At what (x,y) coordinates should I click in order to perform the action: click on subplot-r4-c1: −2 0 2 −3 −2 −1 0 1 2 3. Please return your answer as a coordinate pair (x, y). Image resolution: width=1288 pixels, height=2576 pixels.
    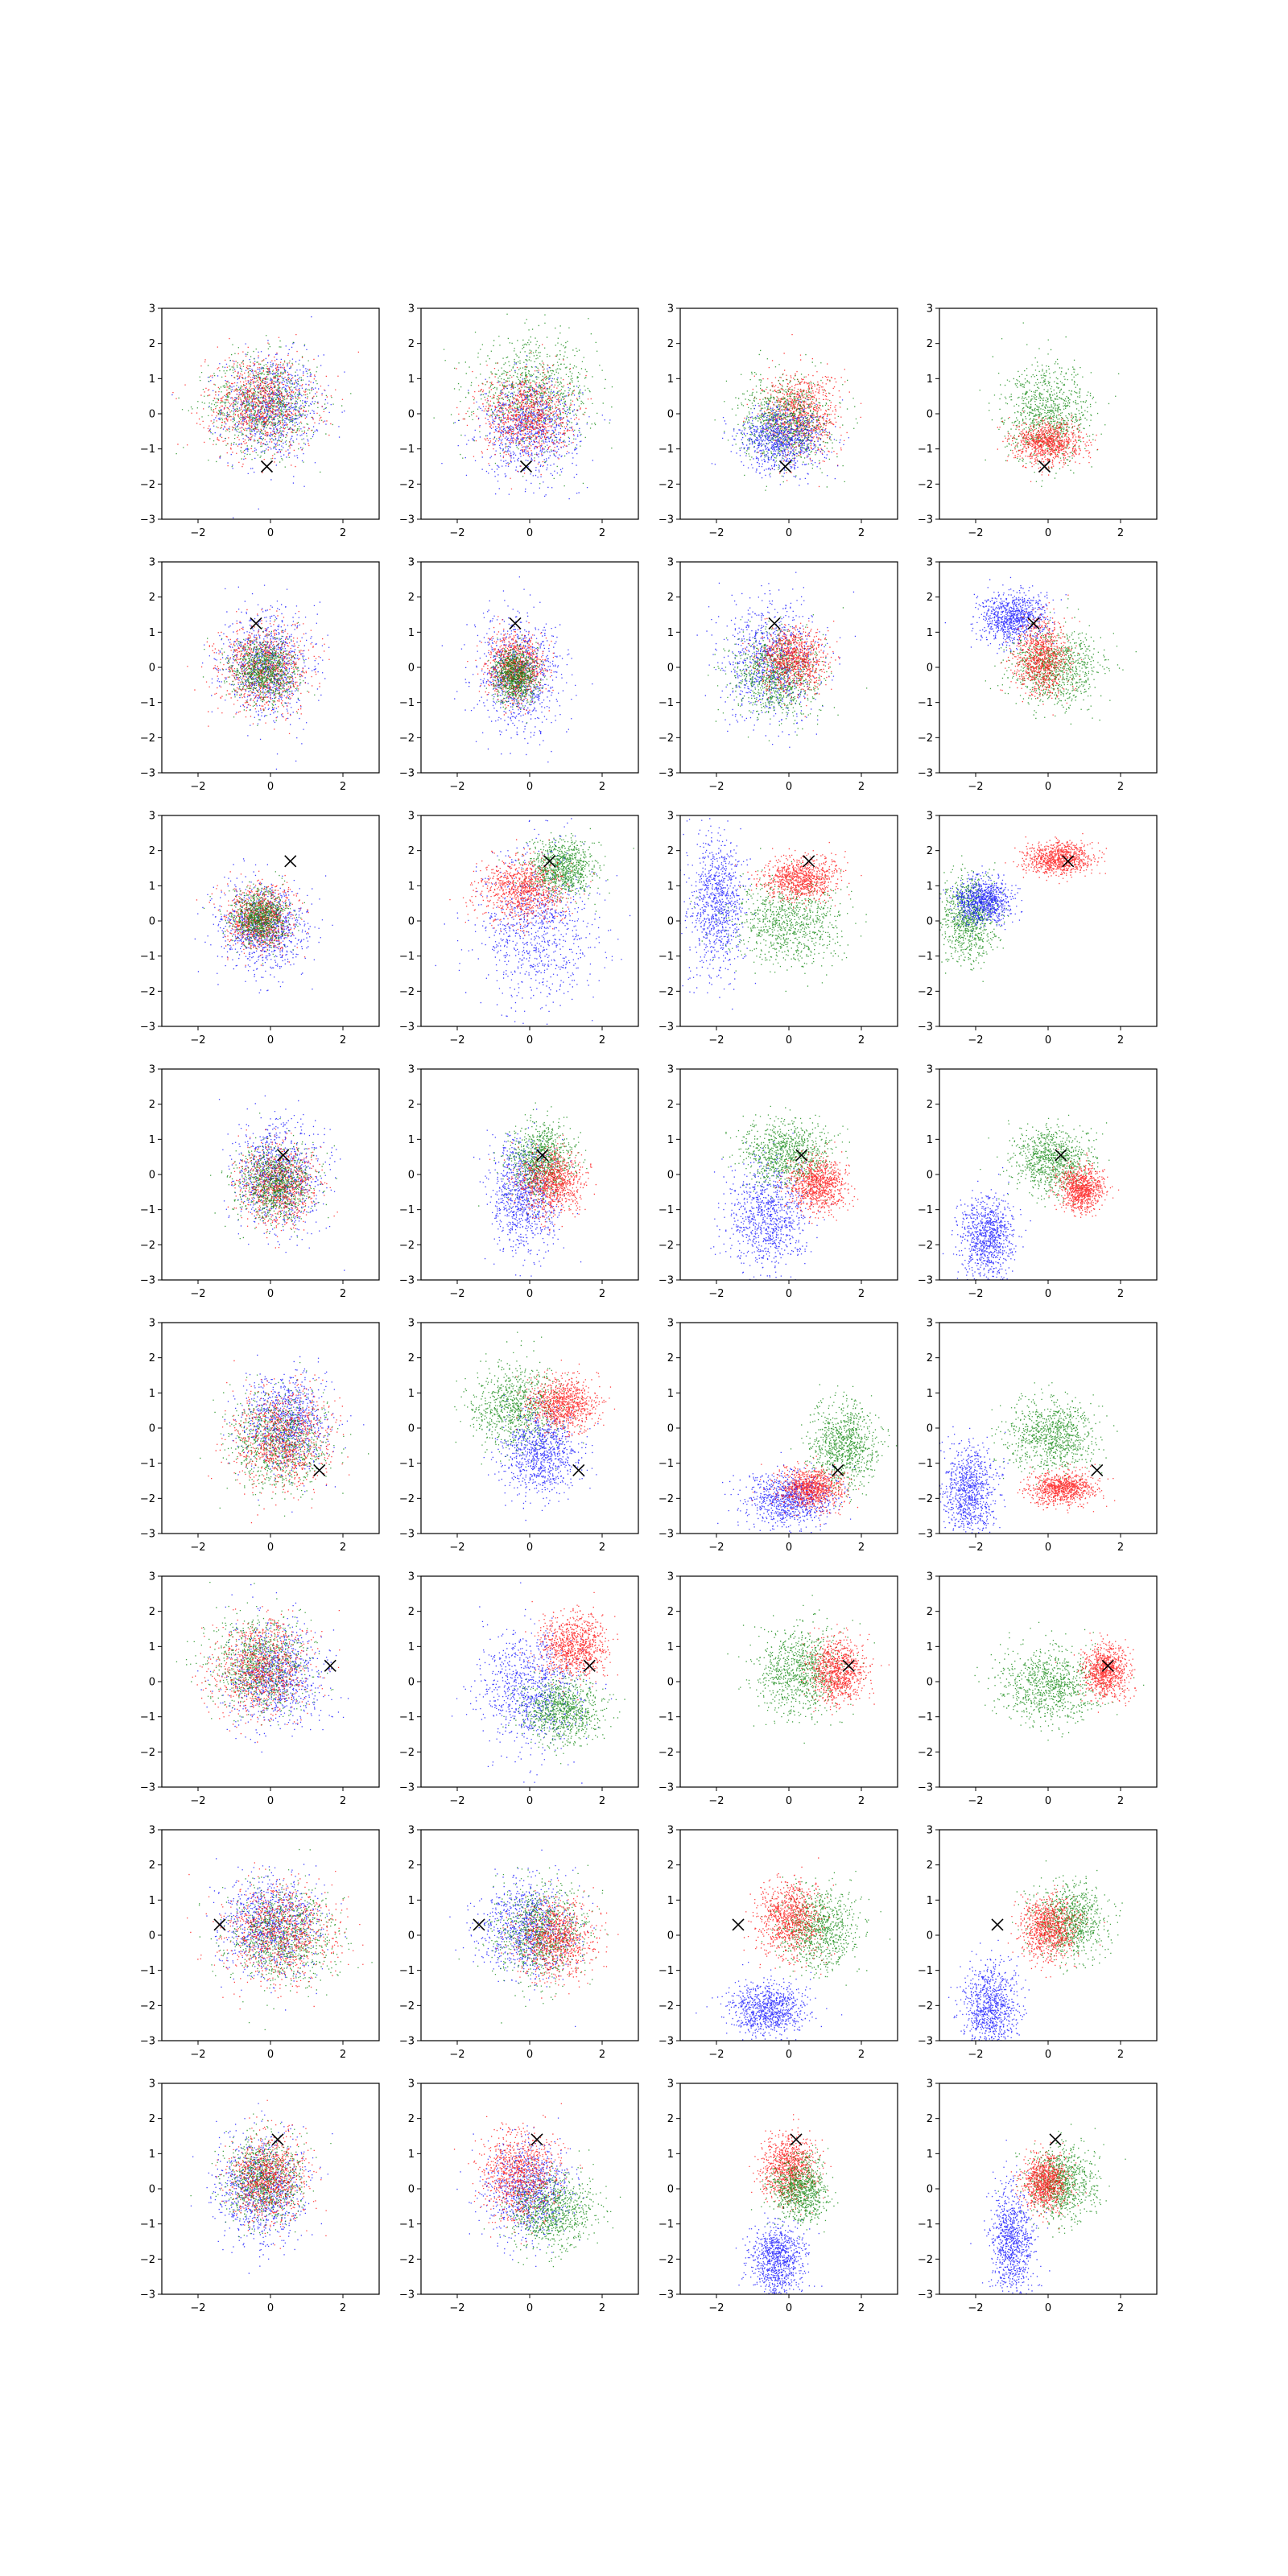
    Looking at the image, I should click on (260, 1182).